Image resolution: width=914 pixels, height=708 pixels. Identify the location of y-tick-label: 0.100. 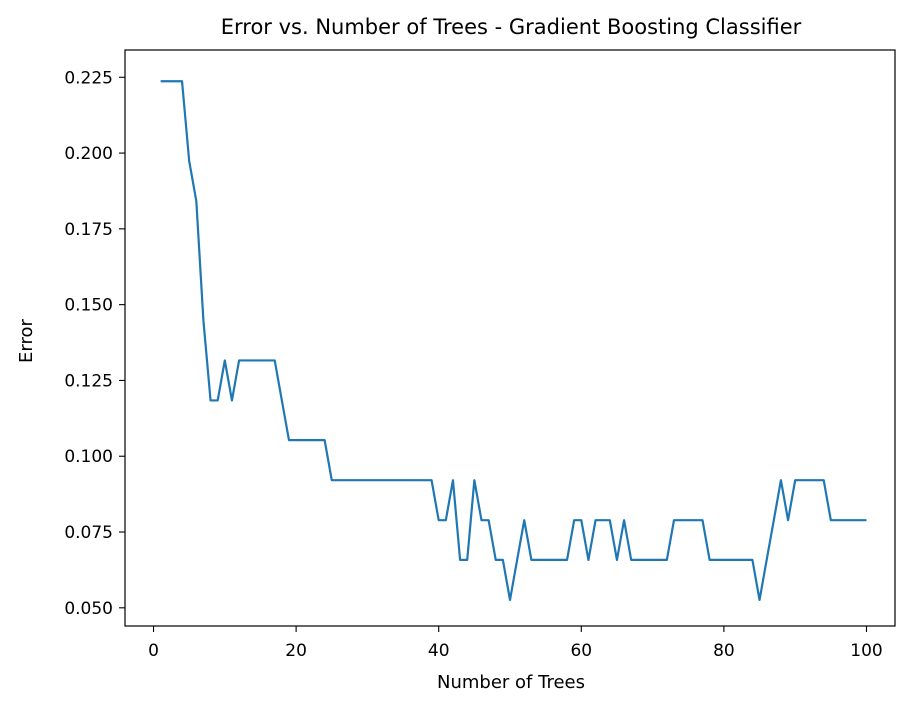
(88, 457).